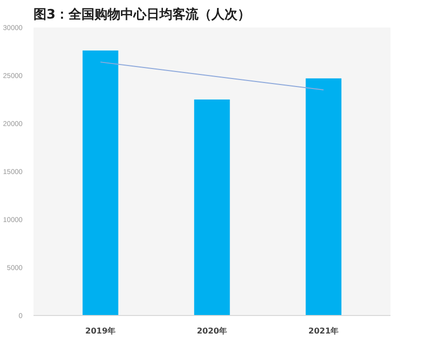 This screenshot has width=430, height=345. What do you see at coordinates (100, 331) in the screenshot?
I see `x-tick-label: 2019年` at bounding box center [100, 331].